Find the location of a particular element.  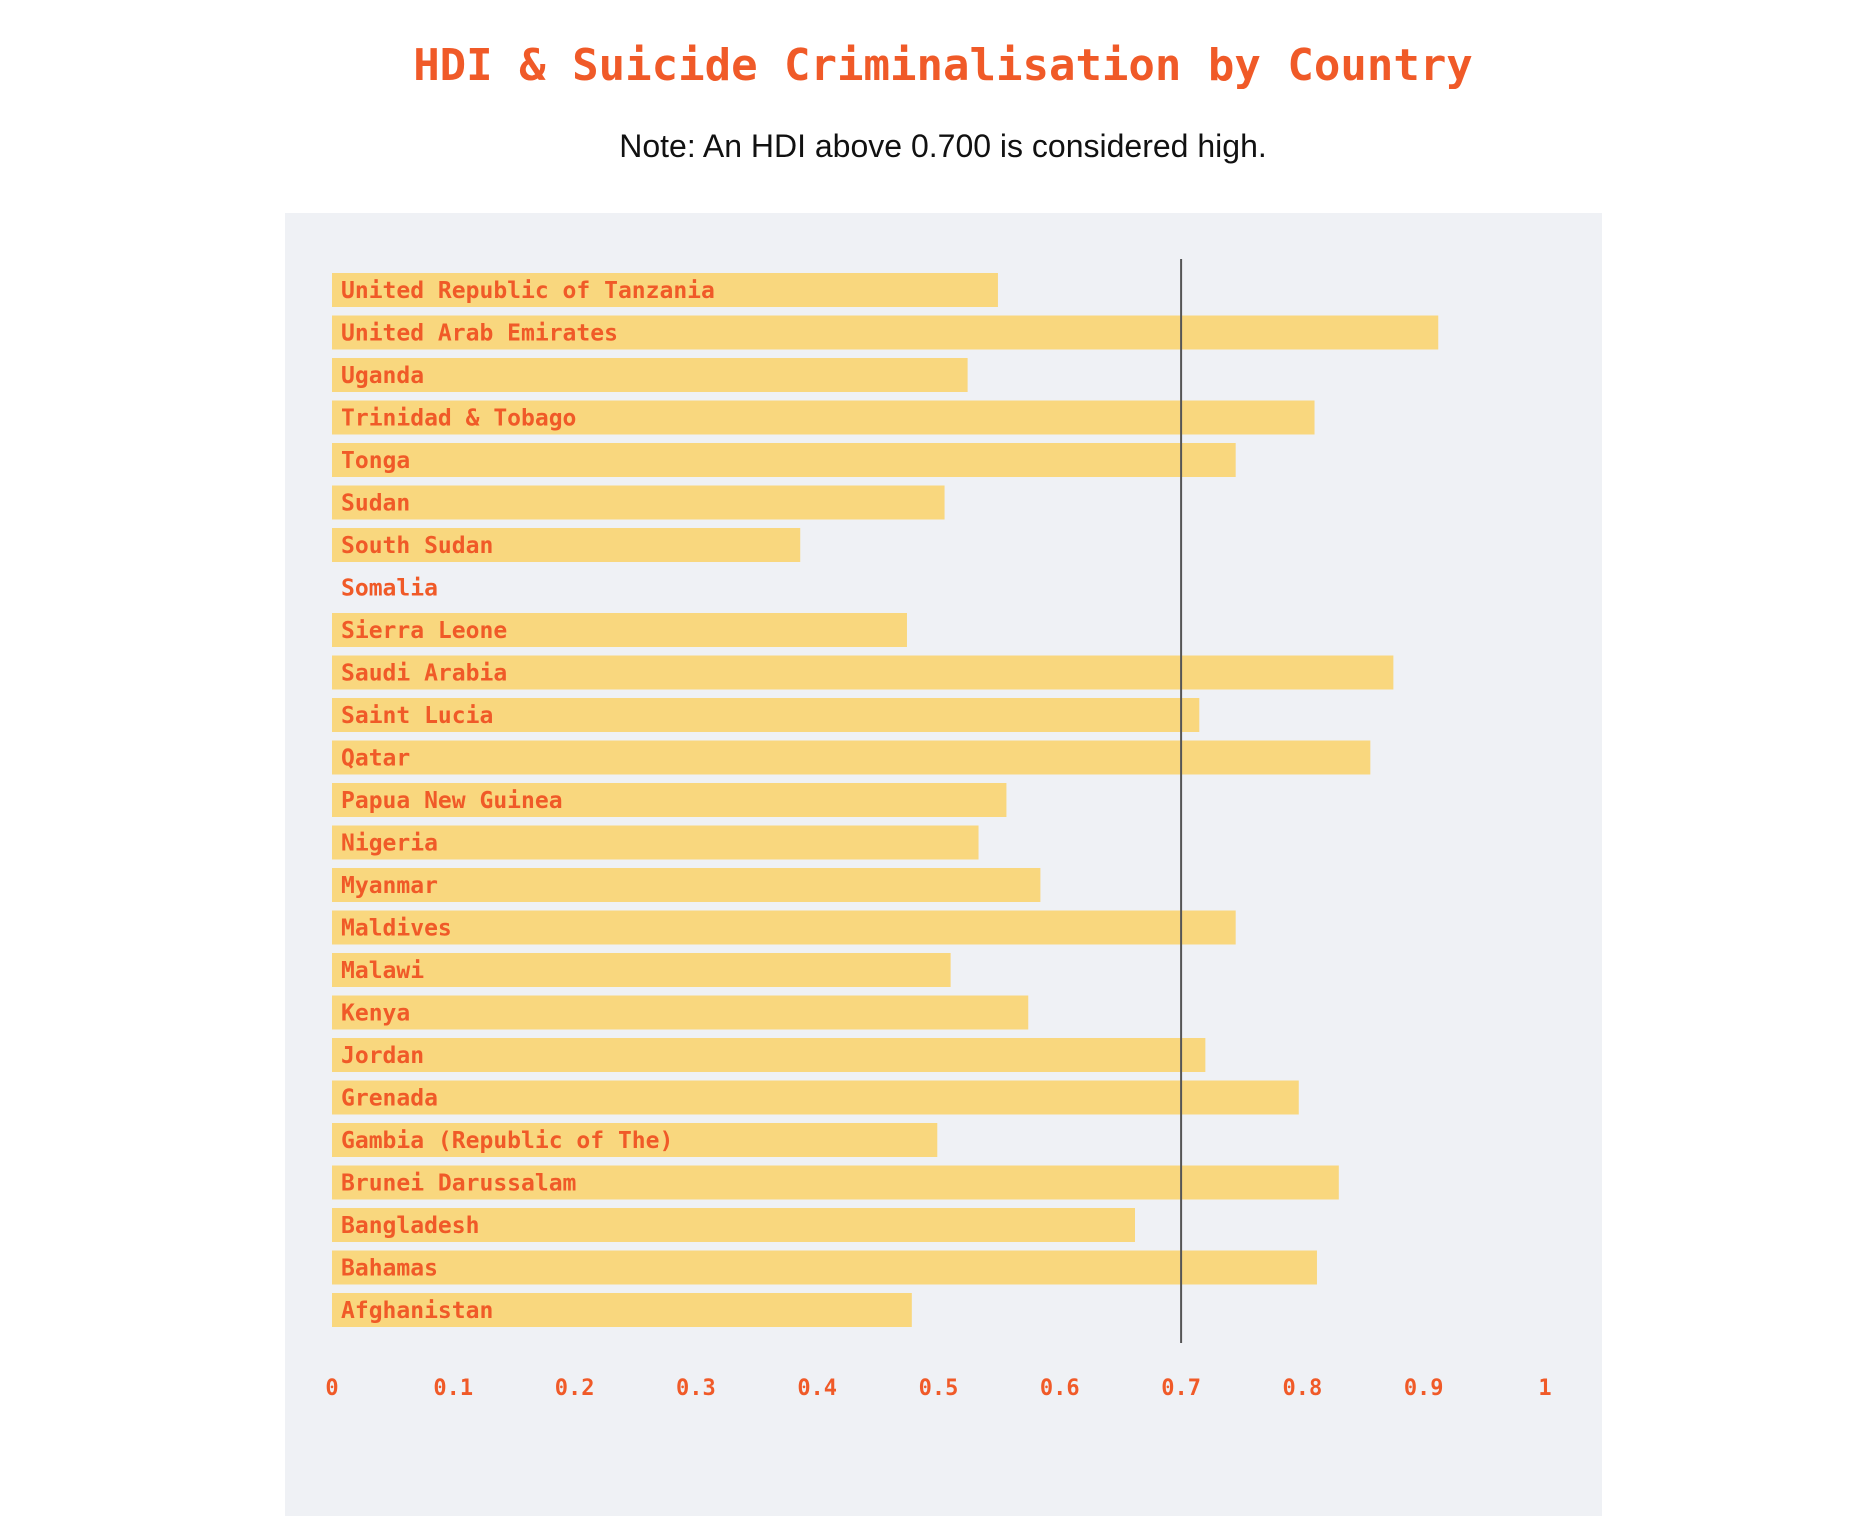

bar-label-gambia-republic-of-the: Gambia (Republic of The) is located at coordinates (507, 1141).